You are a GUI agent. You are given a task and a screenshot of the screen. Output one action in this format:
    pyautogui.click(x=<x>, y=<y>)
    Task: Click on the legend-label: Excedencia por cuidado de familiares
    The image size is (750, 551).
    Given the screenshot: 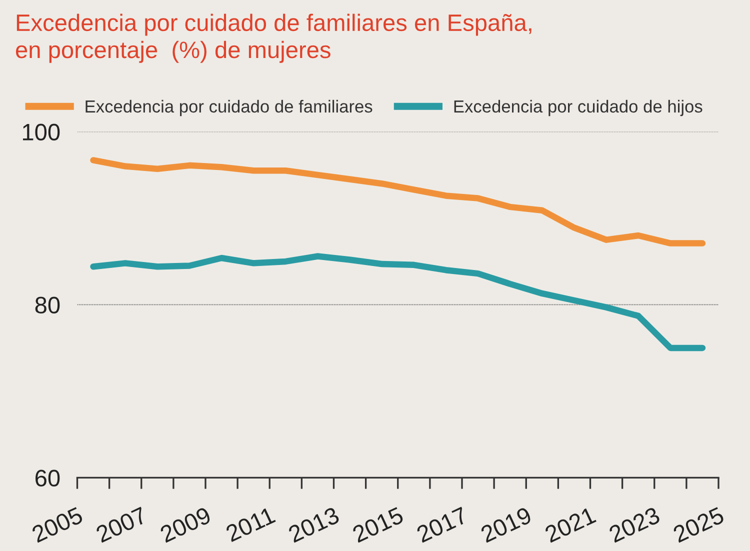 What is the action you would take?
    pyautogui.click(x=229, y=108)
    